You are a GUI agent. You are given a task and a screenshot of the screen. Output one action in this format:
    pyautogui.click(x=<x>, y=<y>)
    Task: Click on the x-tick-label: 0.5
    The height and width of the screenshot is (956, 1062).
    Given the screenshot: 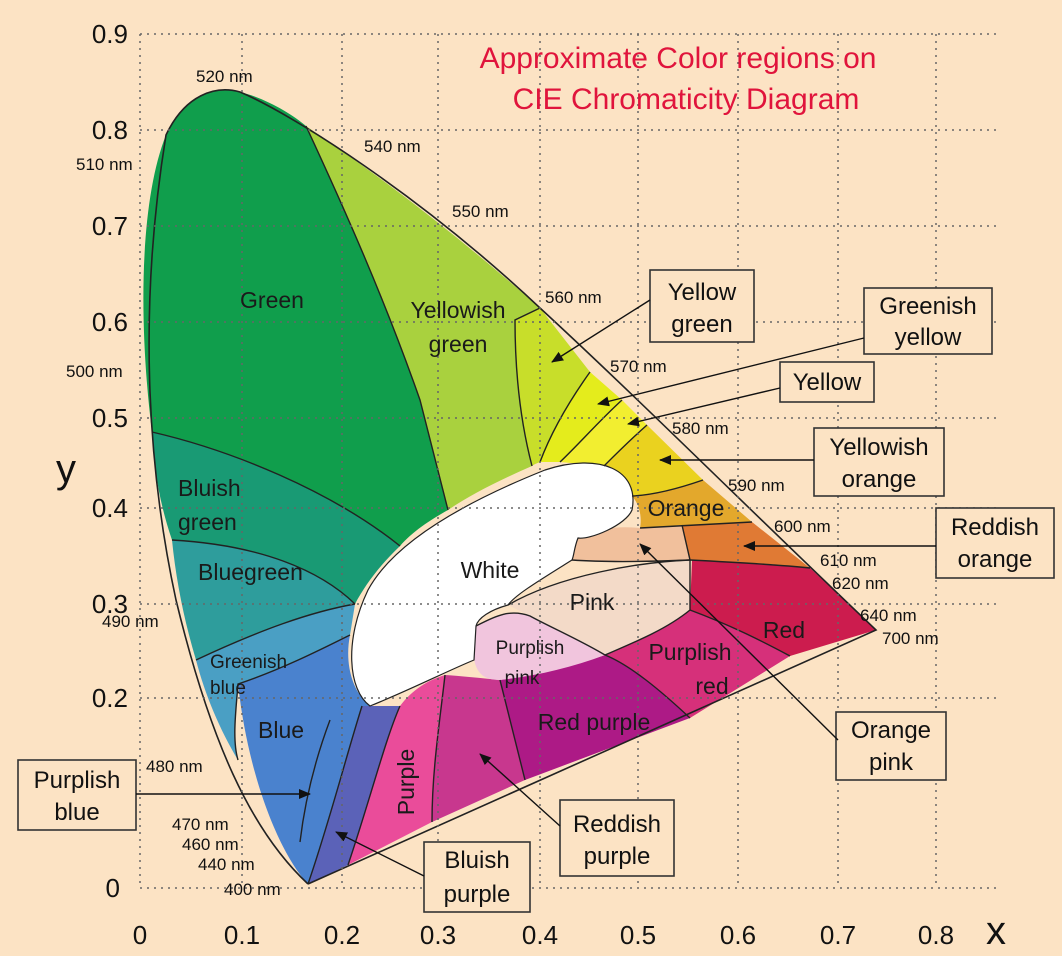 What is the action you would take?
    pyautogui.click(x=638, y=935)
    